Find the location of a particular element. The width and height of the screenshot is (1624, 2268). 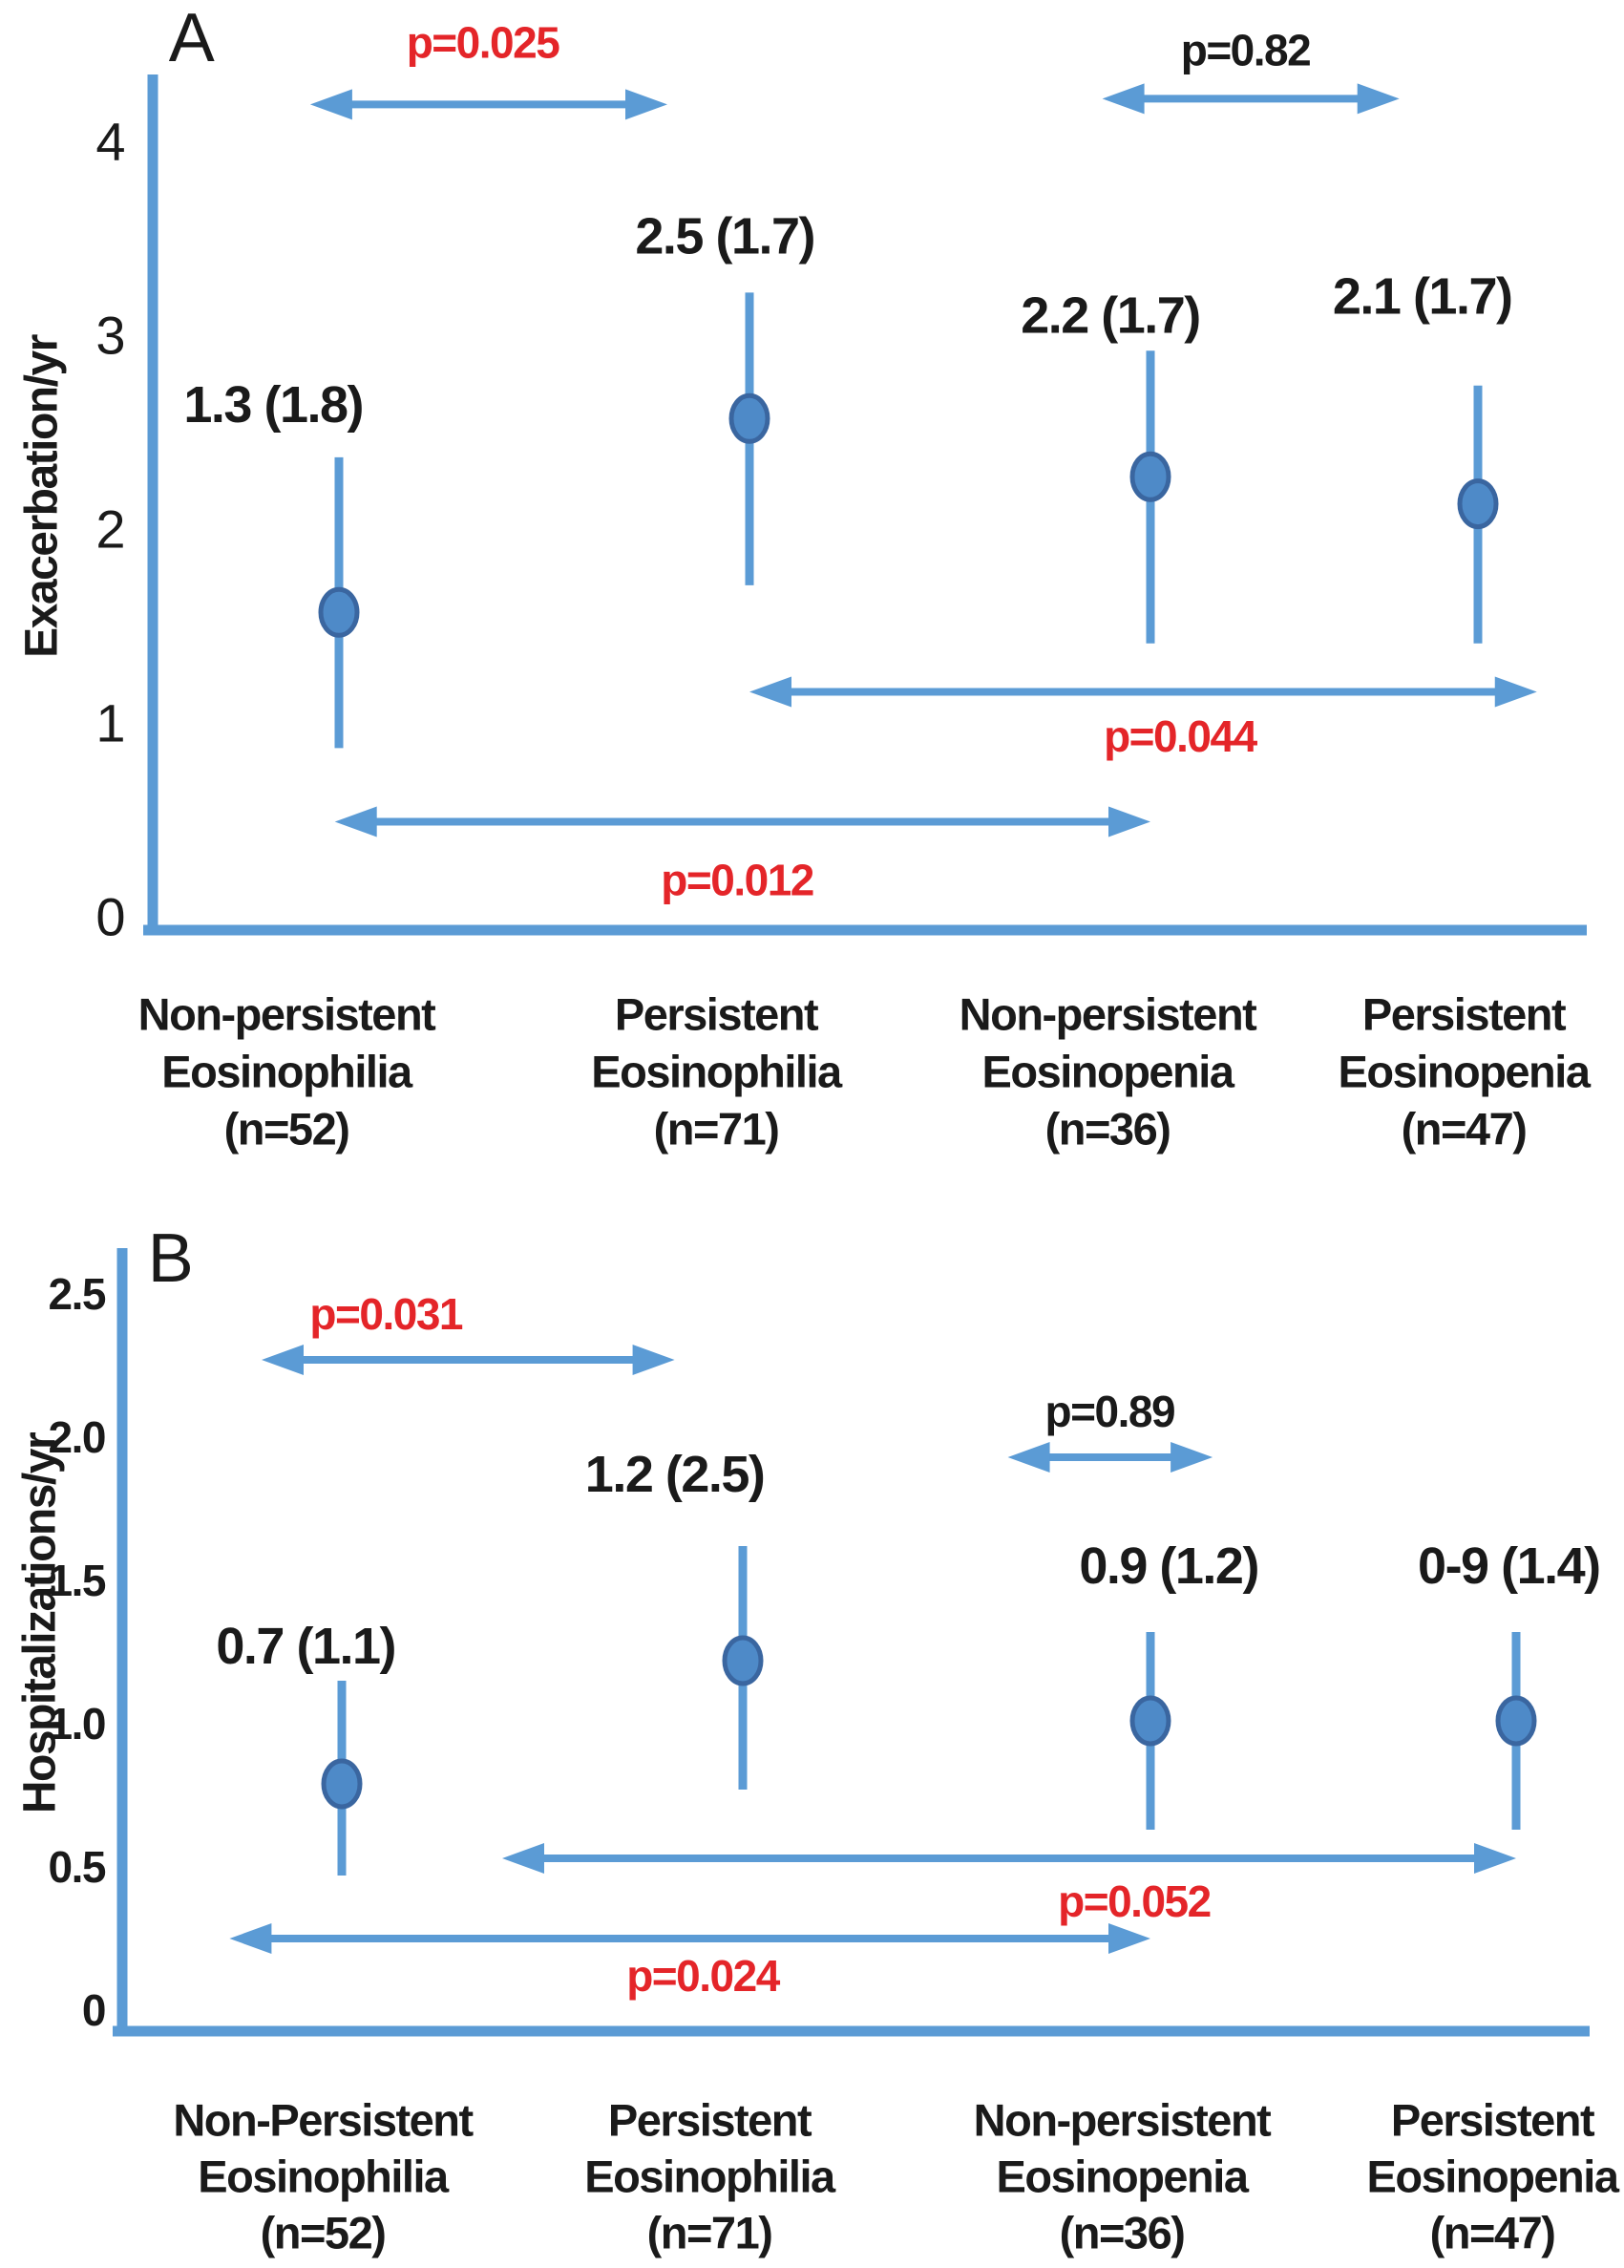

panel-b-category-label: Non-Persistent Eosinophilia (n=52) is located at coordinates (323, 2176).